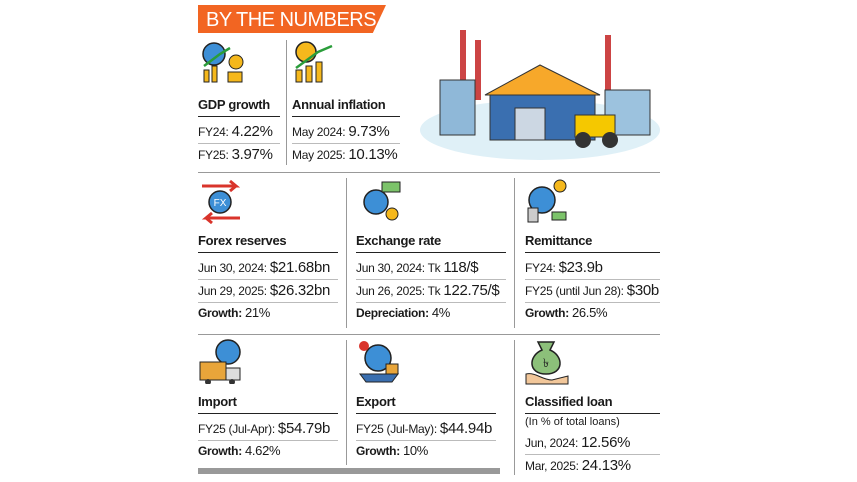 The height and width of the screenshot is (482, 857). Describe the element at coordinates (379, 362) in the screenshot. I see `export-icon` at that location.